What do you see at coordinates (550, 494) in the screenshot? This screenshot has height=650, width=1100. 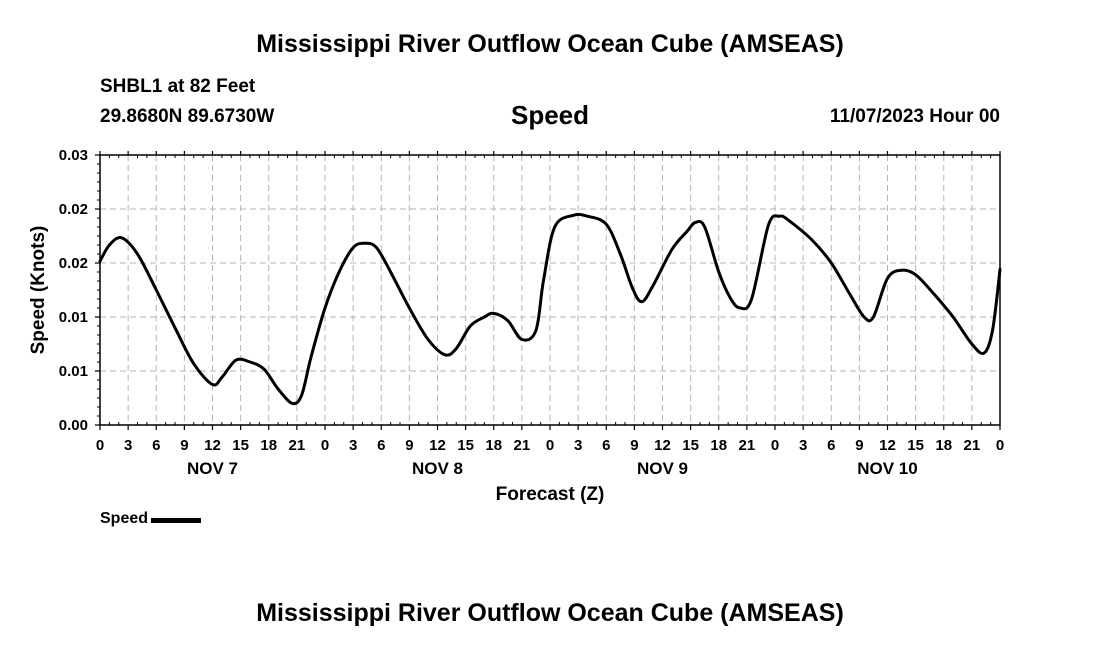 I see `x-axis-label: Forecast (Z)` at bounding box center [550, 494].